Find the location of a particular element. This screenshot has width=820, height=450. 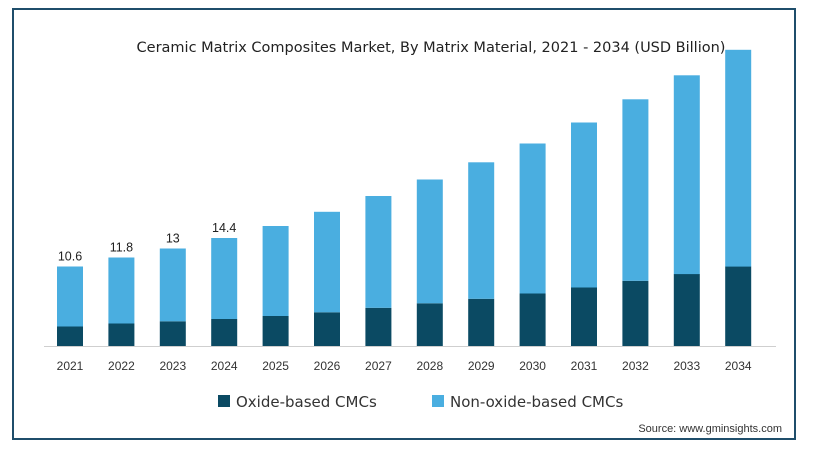

data-label-2022: 11.8 is located at coordinates (121, 248).